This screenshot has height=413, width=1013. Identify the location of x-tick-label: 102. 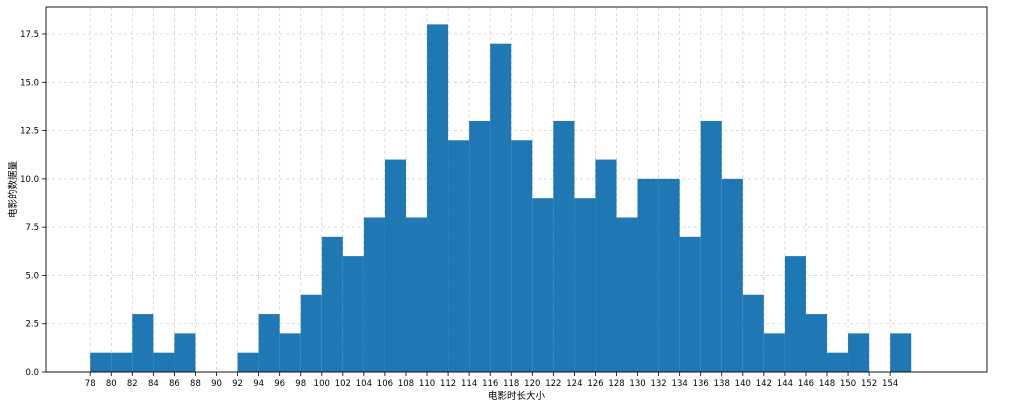
(343, 384).